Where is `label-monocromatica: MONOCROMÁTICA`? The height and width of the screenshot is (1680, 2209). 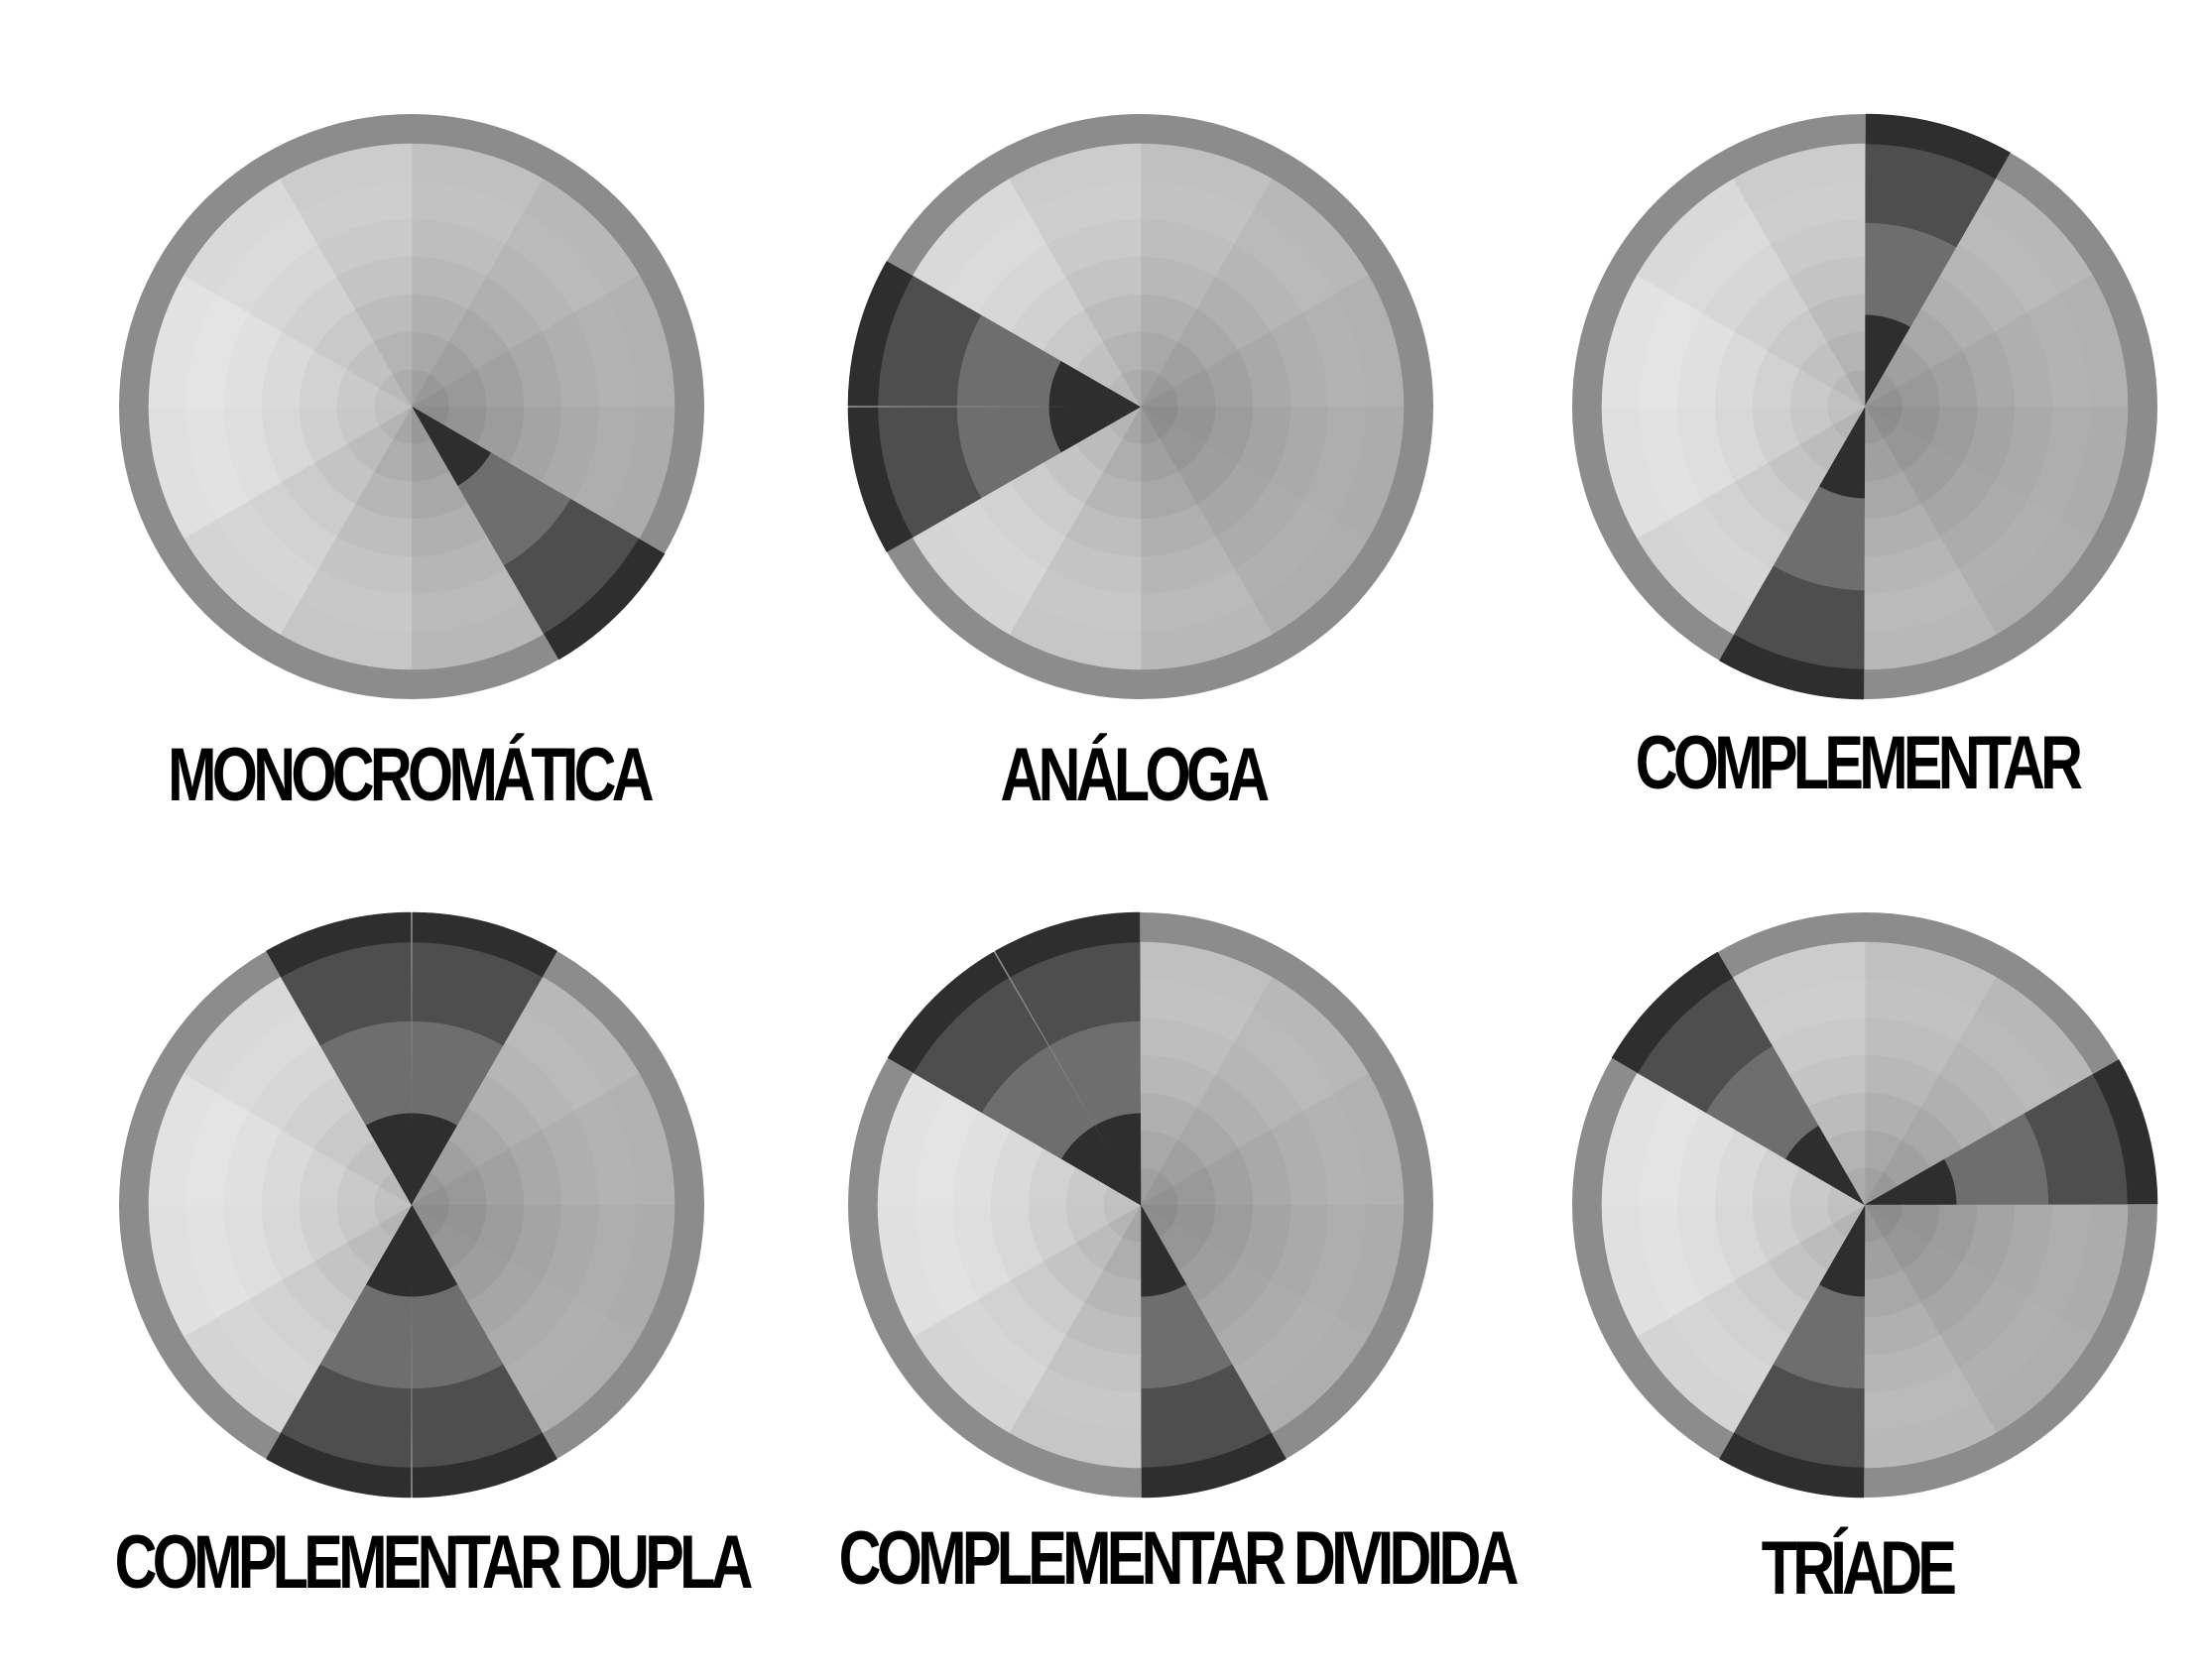
label-monocromatica: MONOCROMÁTICA is located at coordinates (411, 775).